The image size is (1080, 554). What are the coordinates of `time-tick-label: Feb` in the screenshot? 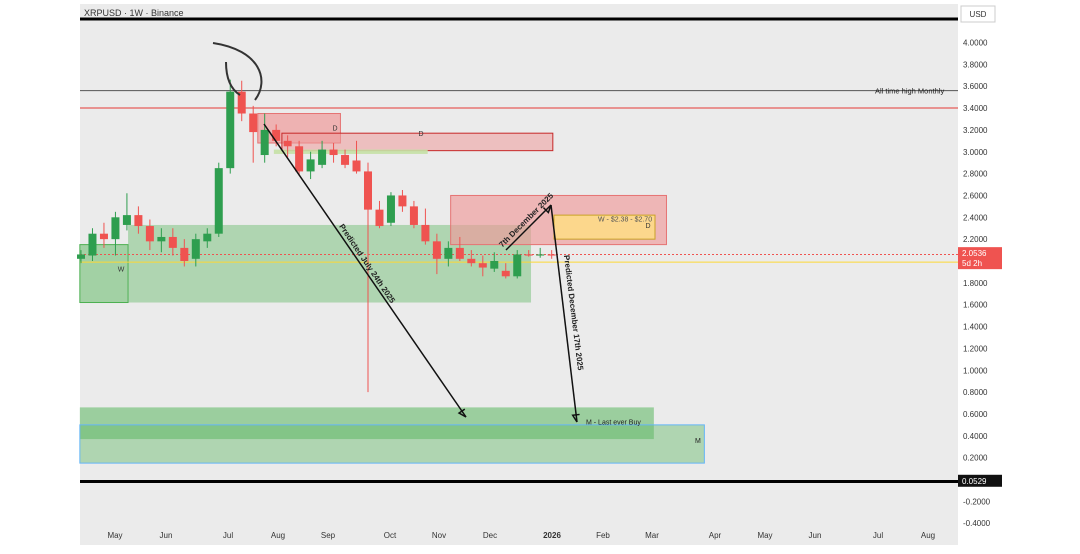 It's located at (603, 535).